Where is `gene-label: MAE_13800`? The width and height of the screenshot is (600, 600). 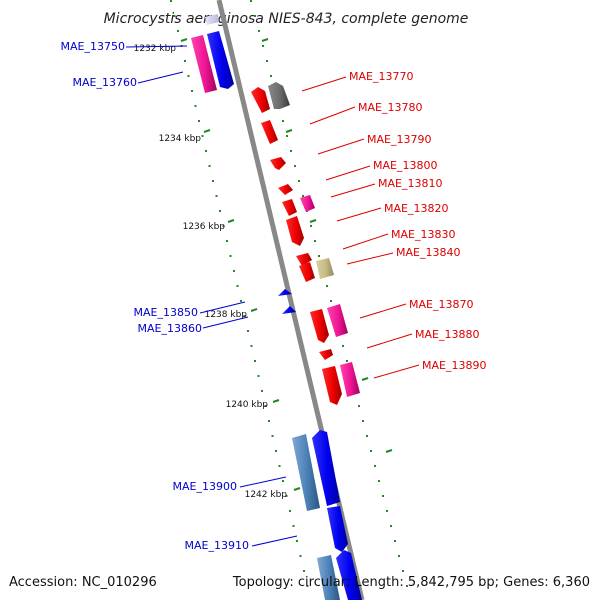
gene-label: MAE_13800 is located at coordinates (405, 165).